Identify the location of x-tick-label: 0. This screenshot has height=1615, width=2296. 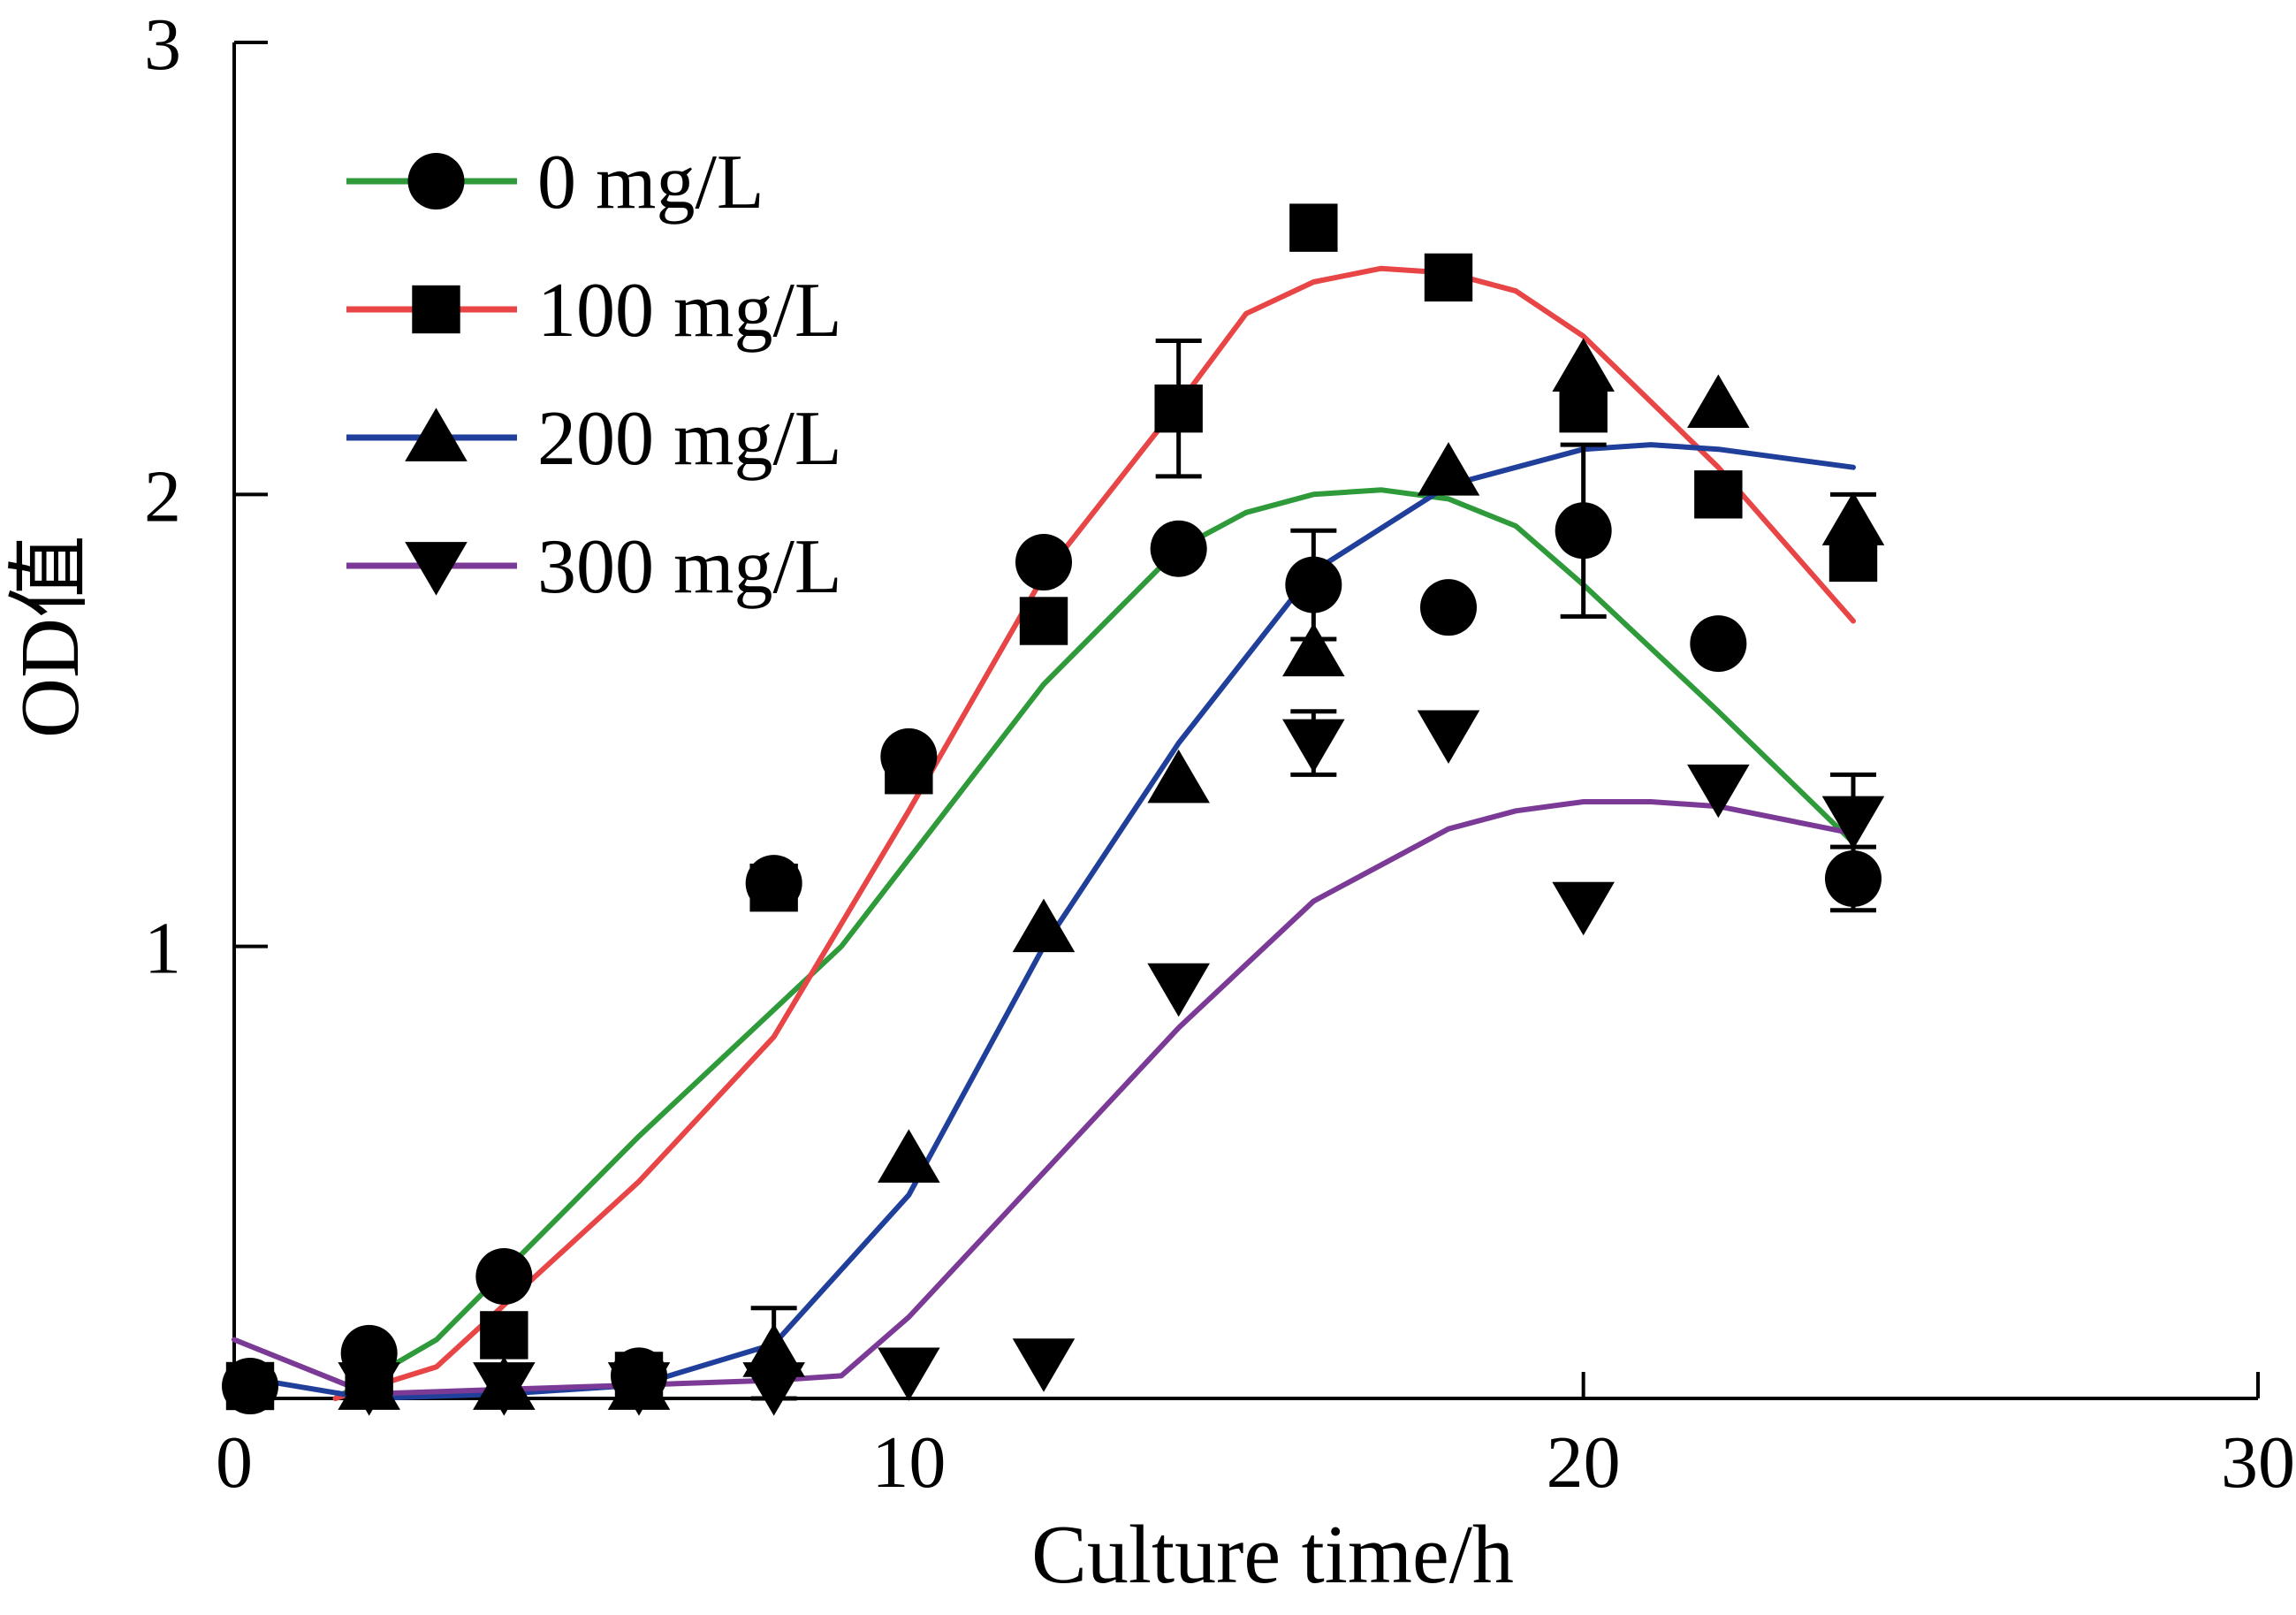
(235, 1462).